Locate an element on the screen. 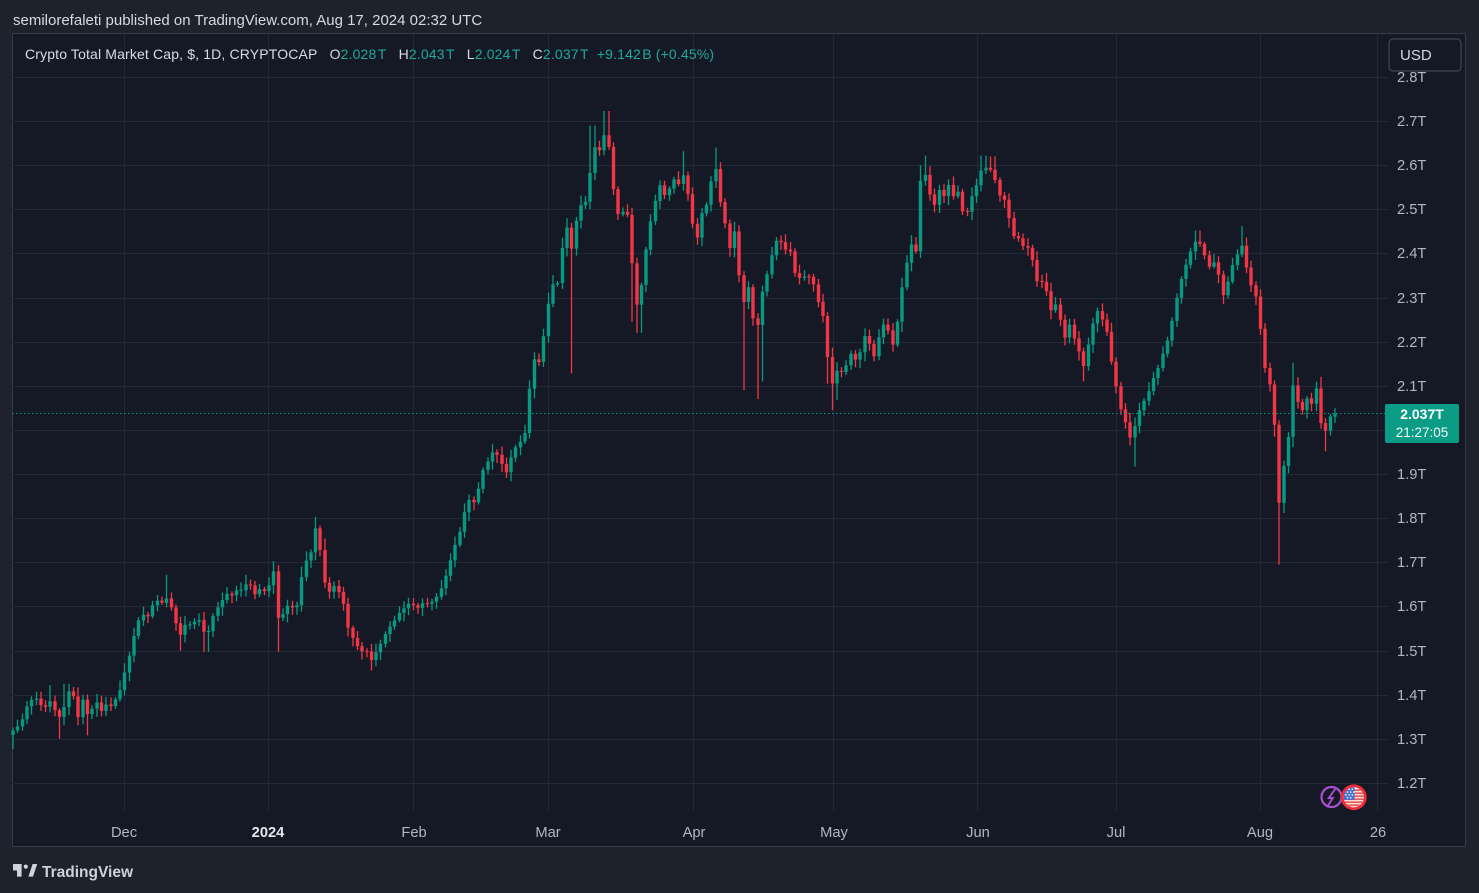  svg-text: 1.4T is located at coordinates (1411, 696).